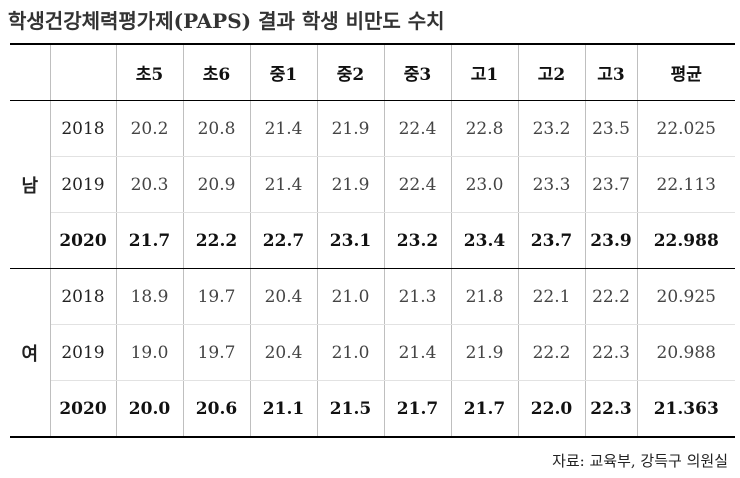  What do you see at coordinates (551, 296) in the screenshot?
I see `value-cell: 22.1` at bounding box center [551, 296].